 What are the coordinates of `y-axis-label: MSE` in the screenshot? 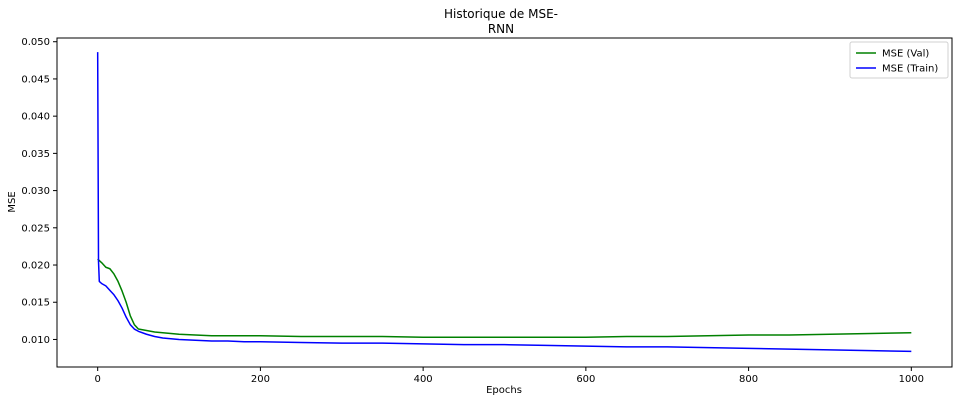 It's located at (12, 201).